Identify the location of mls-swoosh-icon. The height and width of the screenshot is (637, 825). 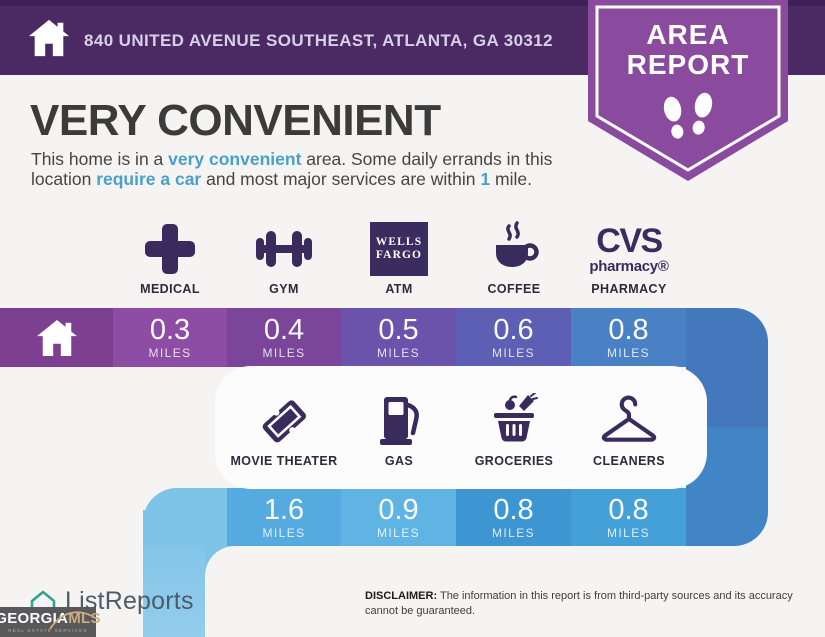
(71, 620).